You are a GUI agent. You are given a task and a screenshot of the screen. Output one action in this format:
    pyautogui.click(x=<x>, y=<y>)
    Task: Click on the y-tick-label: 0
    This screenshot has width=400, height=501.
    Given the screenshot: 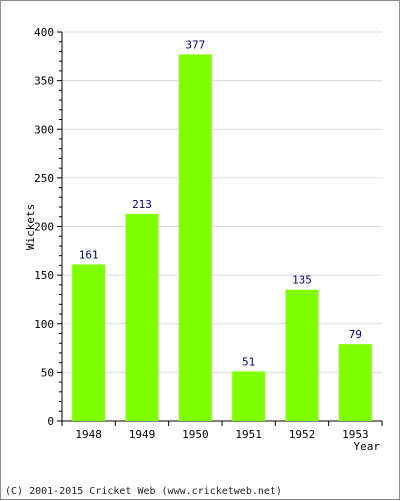 What is the action you would take?
    pyautogui.click(x=50, y=421)
    